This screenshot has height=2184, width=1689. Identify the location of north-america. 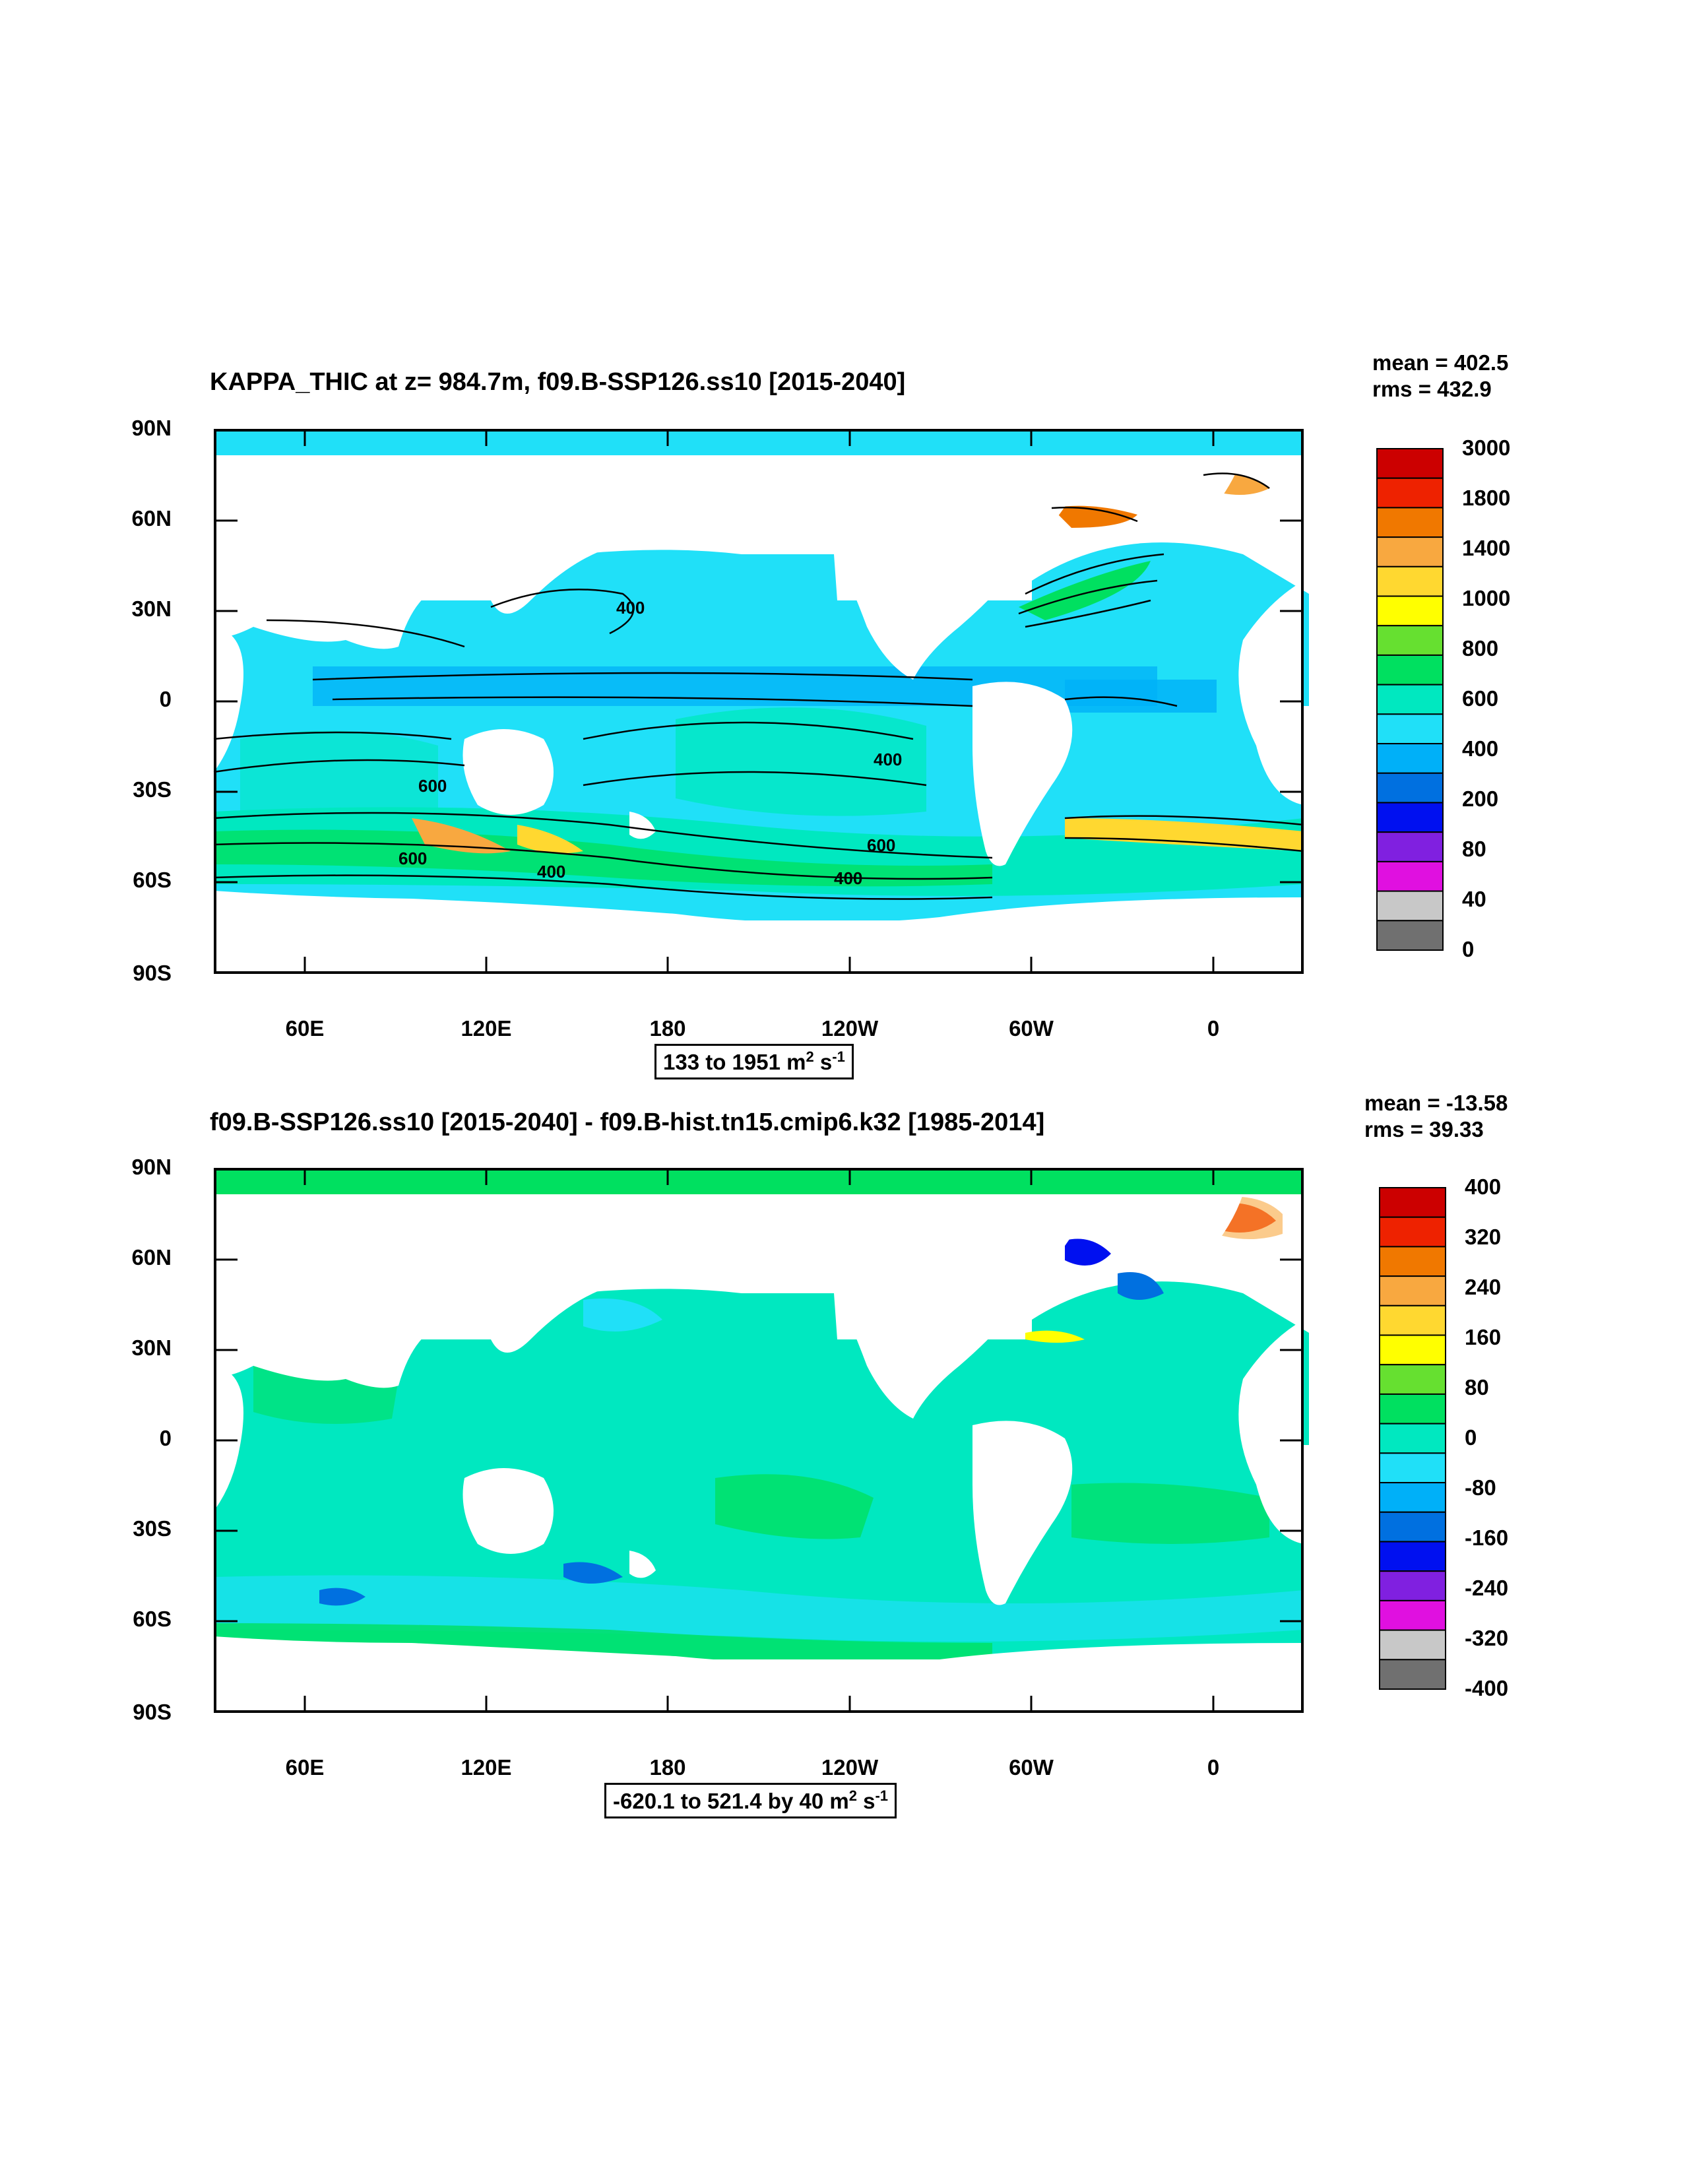
(920, 567).